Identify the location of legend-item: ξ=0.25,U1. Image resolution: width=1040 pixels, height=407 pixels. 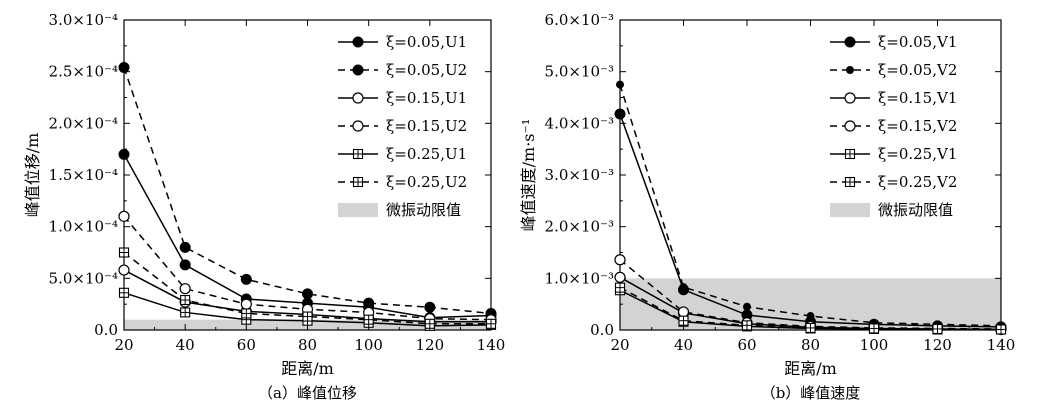
(402, 154).